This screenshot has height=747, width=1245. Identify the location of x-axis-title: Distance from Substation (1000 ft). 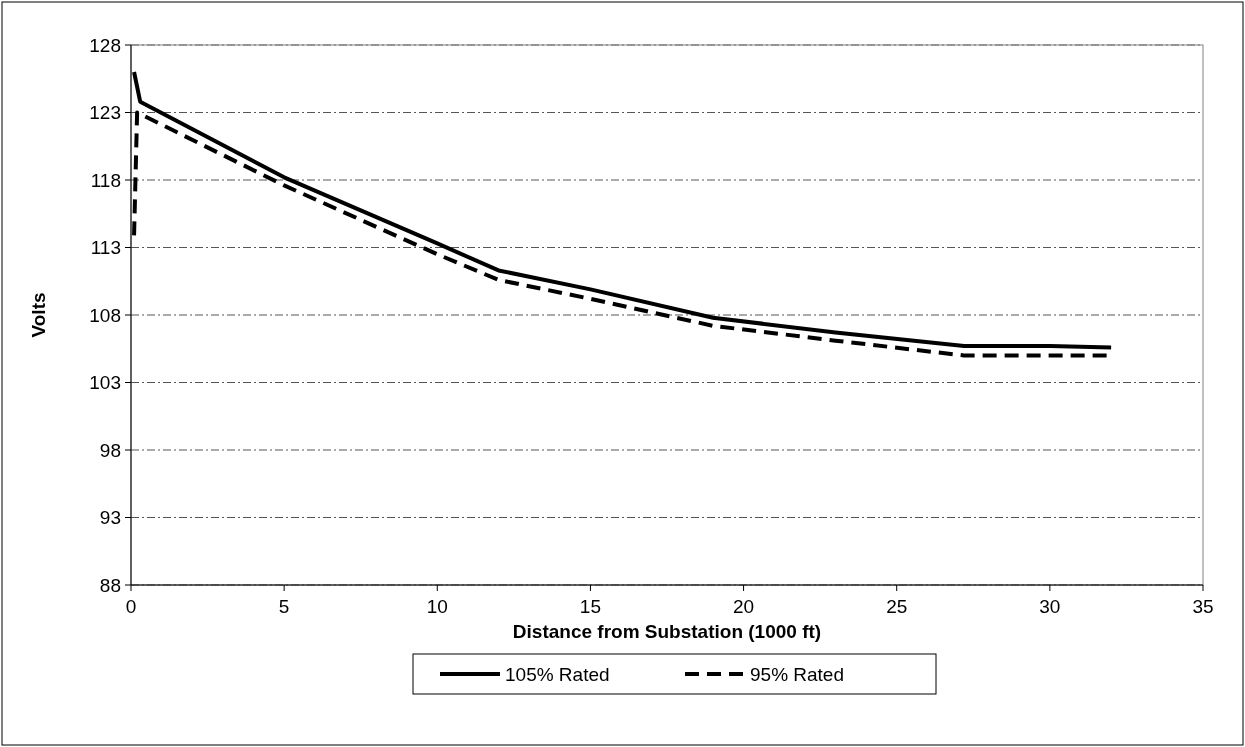
(667, 631).